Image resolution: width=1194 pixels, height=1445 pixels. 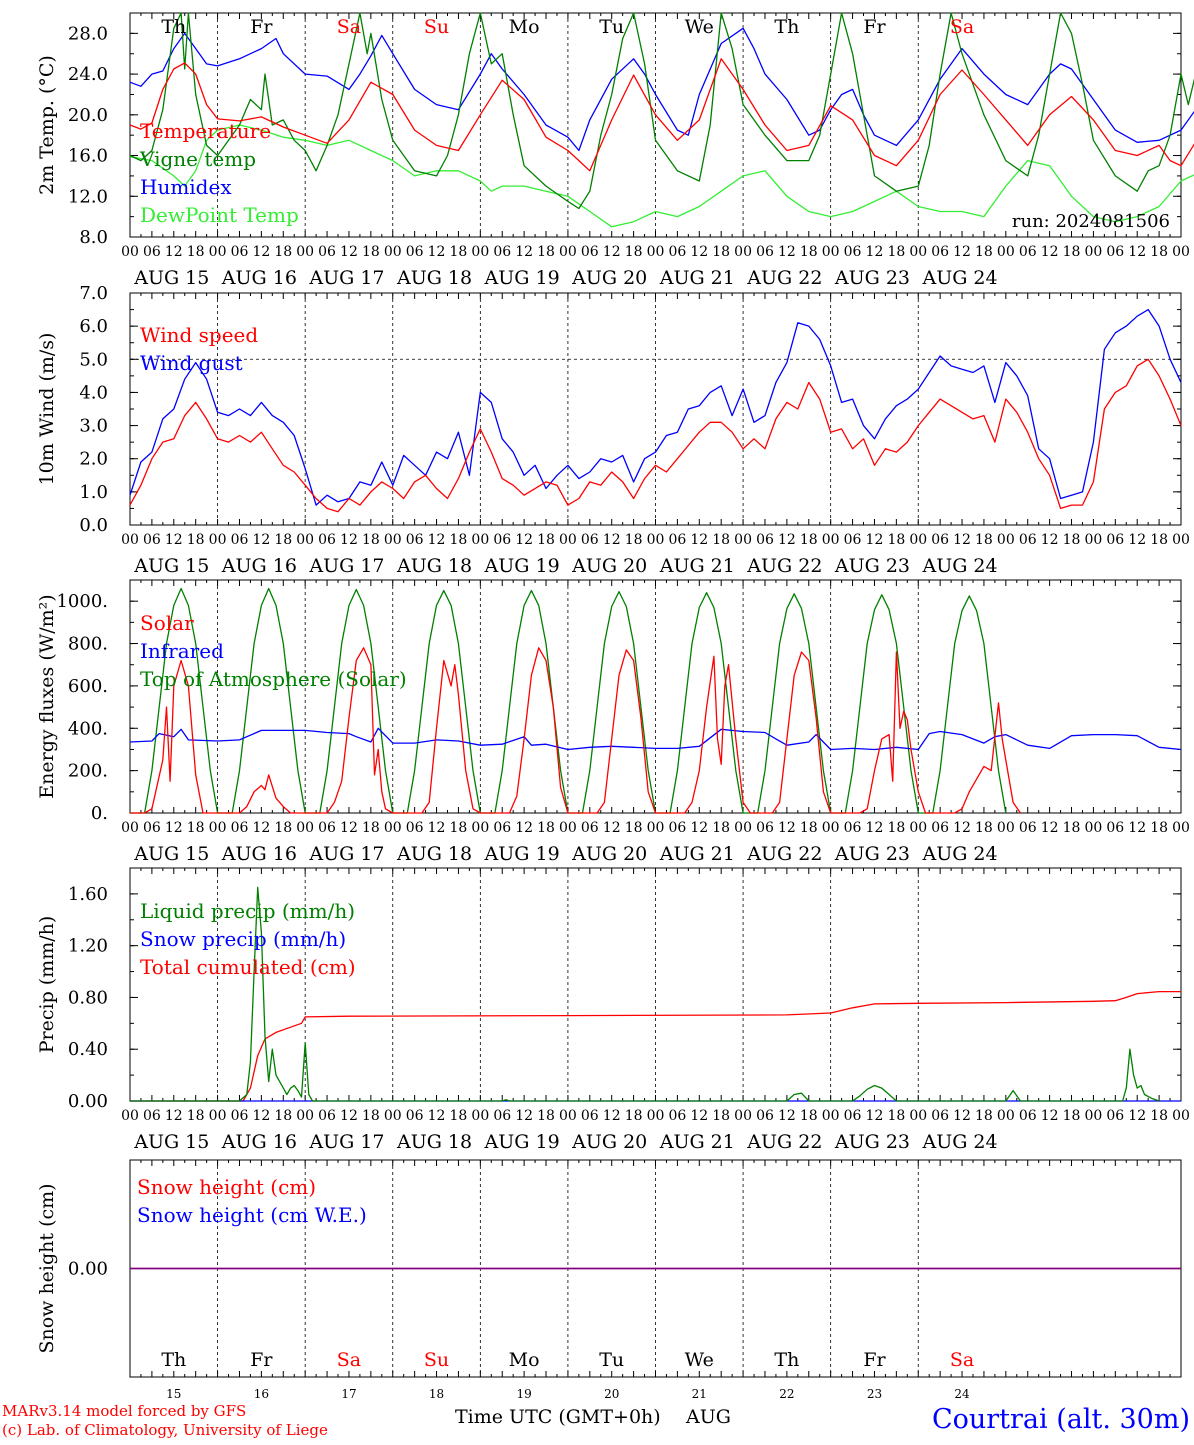 What do you see at coordinates (247, 911) in the screenshot?
I see `legend-entry: Liquid precip (mm/h)` at bounding box center [247, 911].